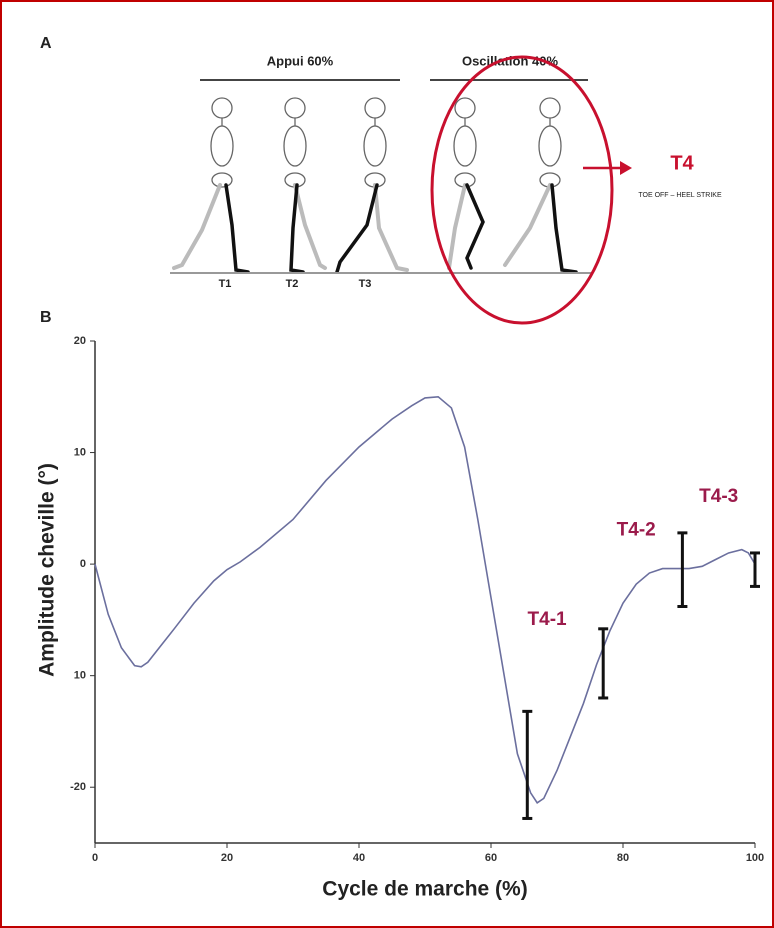 The height and width of the screenshot is (928, 774). I want to click on panel-label: B, so click(46, 317).